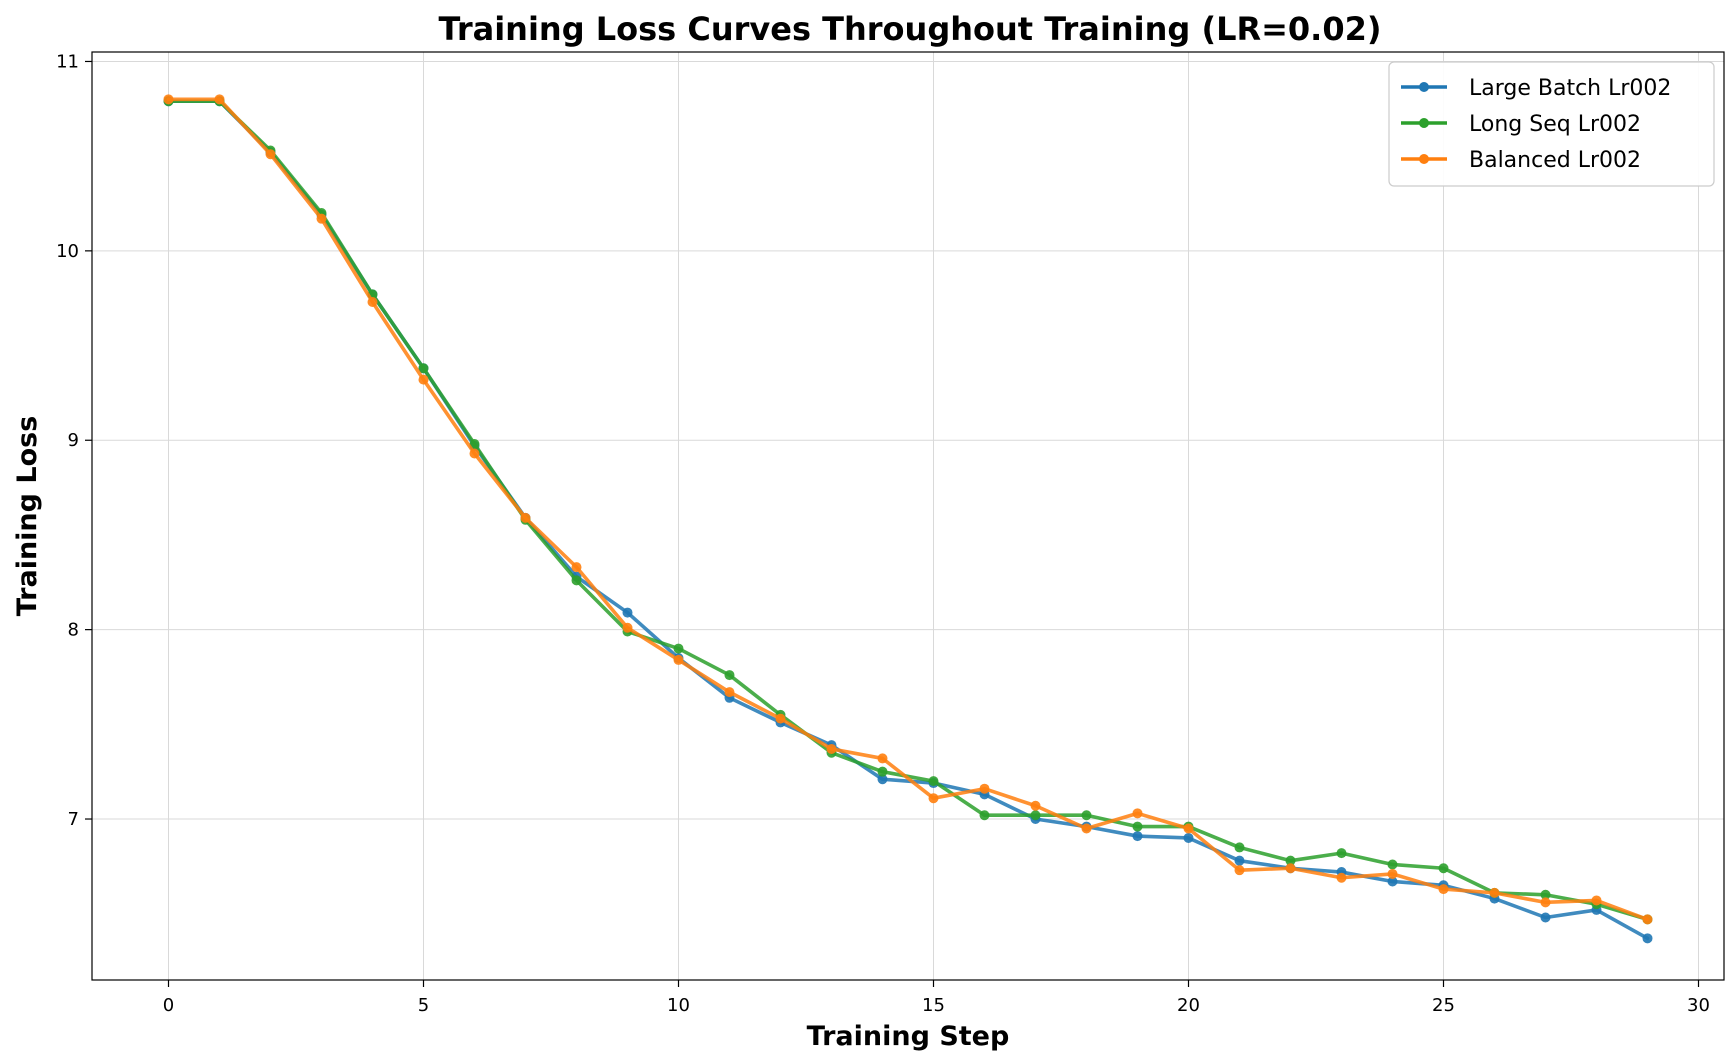 The image size is (1734, 1063). I want to click on legend-box, so click(1551, 124).